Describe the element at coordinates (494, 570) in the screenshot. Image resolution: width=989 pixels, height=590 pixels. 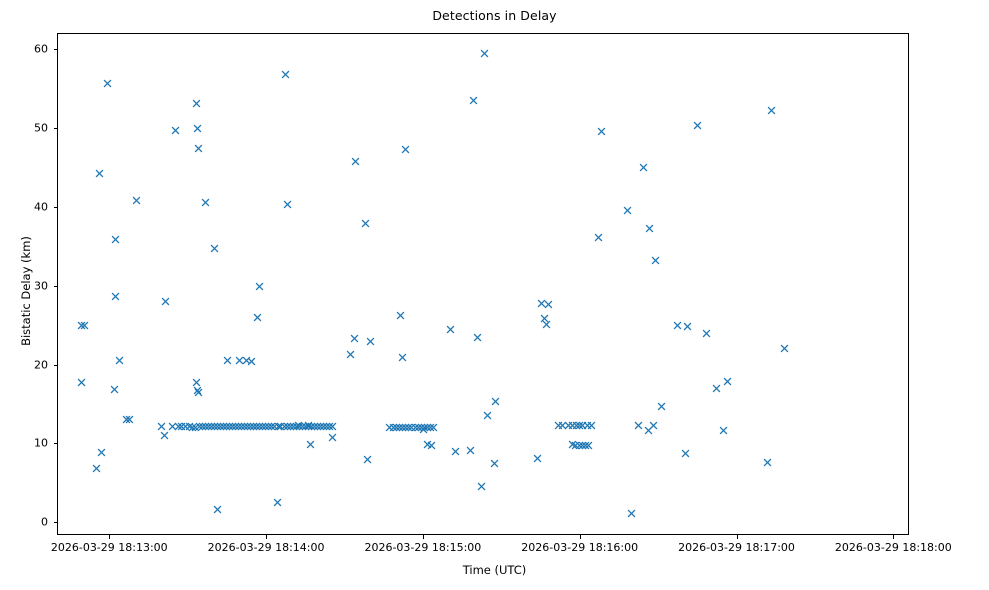
I see `x-axis-label: Time (UTC)` at that location.